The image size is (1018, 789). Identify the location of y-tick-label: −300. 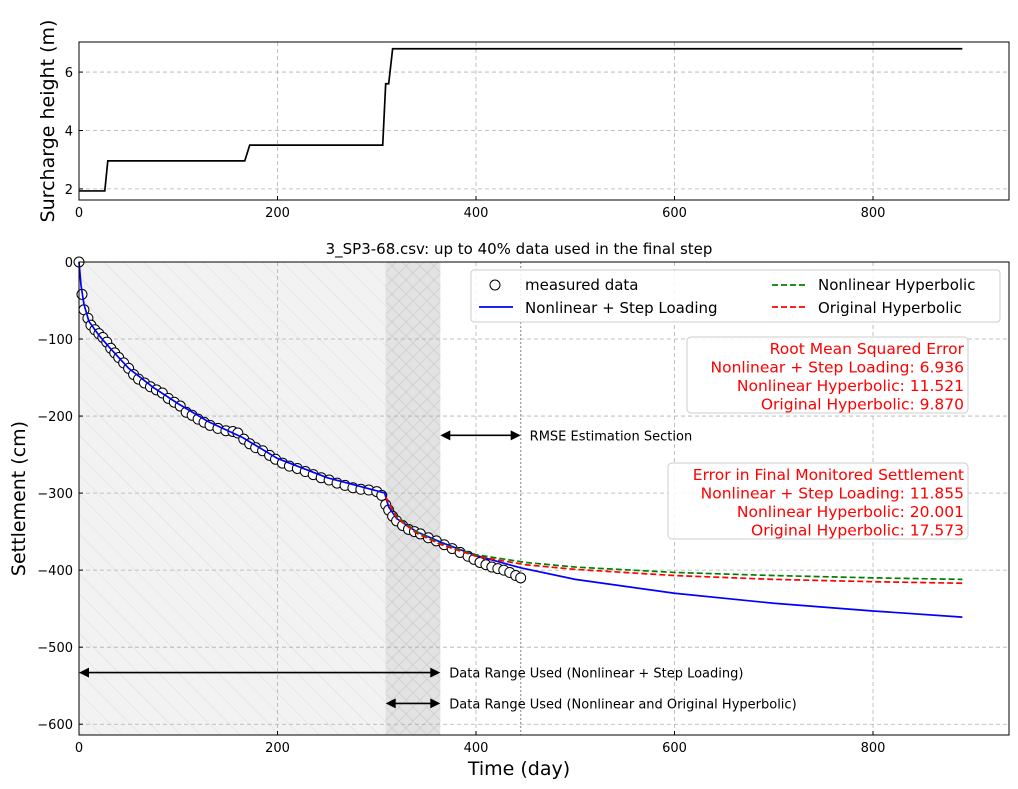
(55, 494).